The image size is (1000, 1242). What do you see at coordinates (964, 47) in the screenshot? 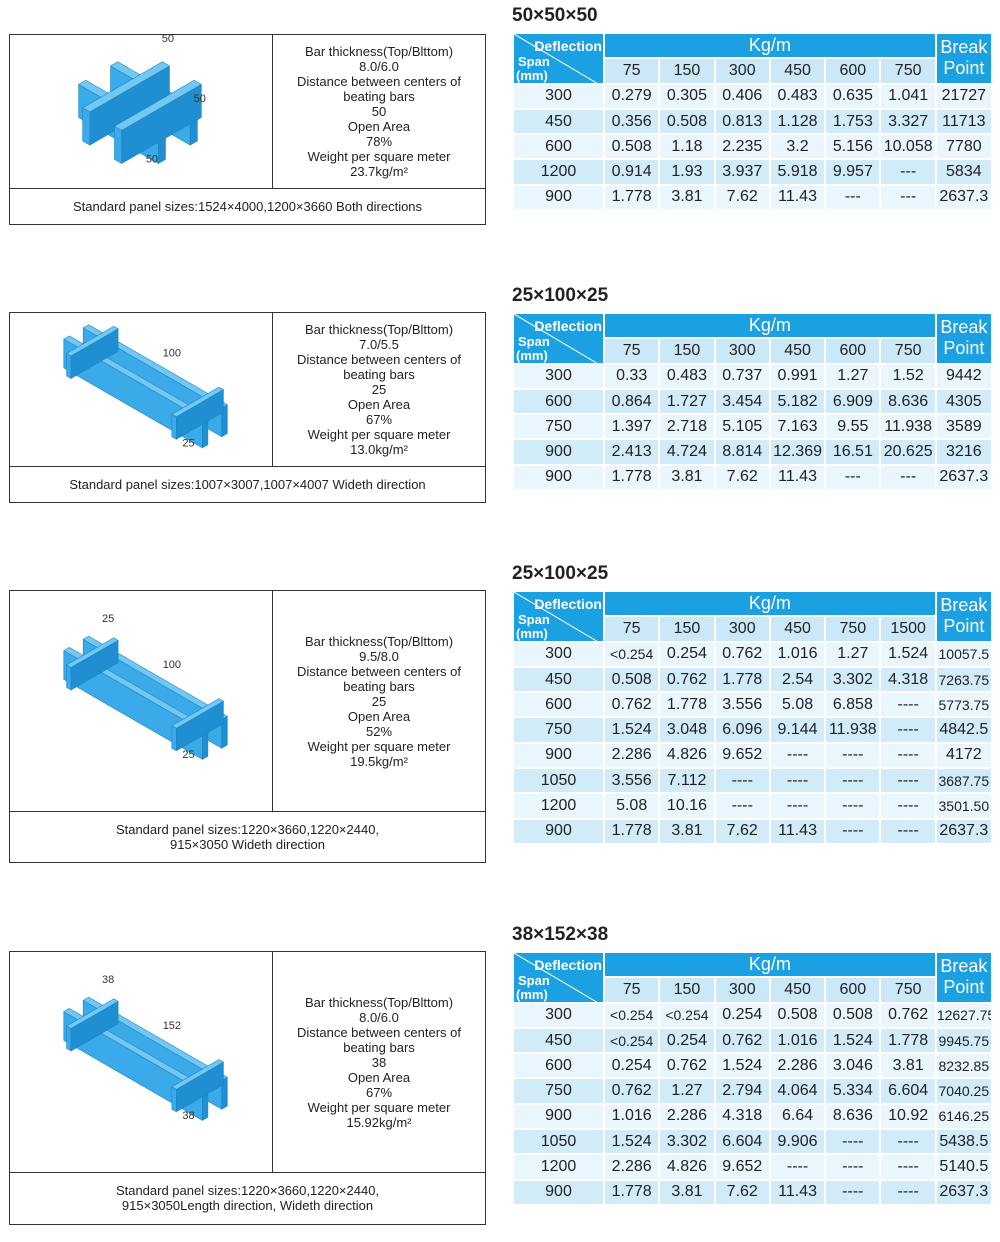
I see `break-line: Break` at bounding box center [964, 47].